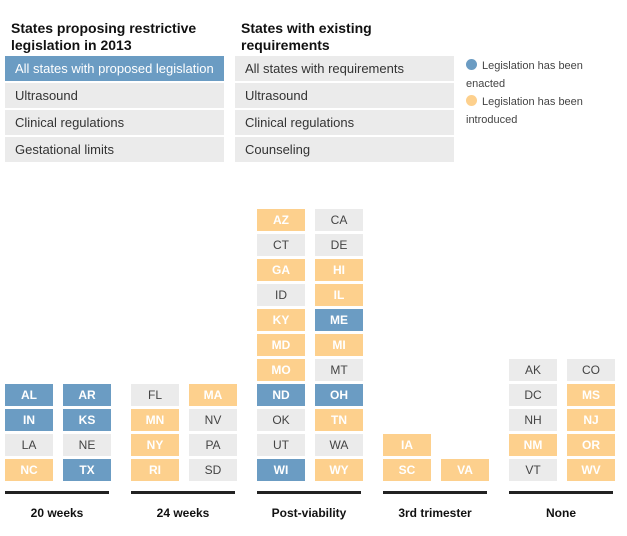 The height and width of the screenshot is (536, 627). What do you see at coordinates (155, 395) in the screenshot?
I see `state-cell-fl: FL` at bounding box center [155, 395].